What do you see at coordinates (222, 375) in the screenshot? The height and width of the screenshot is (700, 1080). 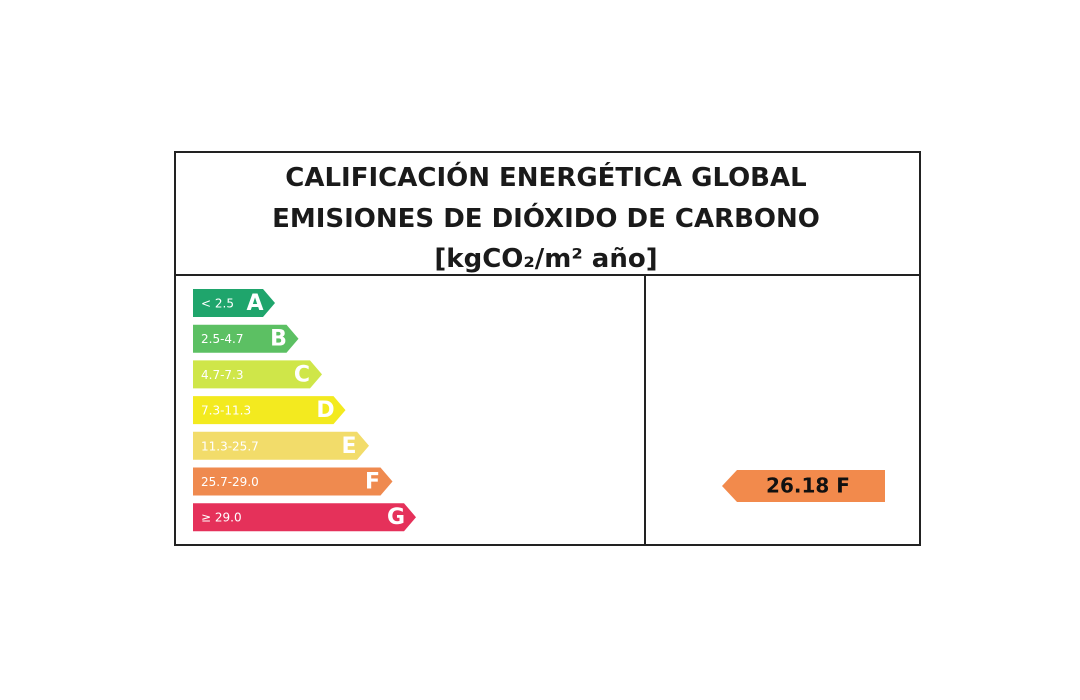 I see `scale-range: 4.7-7.3` at bounding box center [222, 375].